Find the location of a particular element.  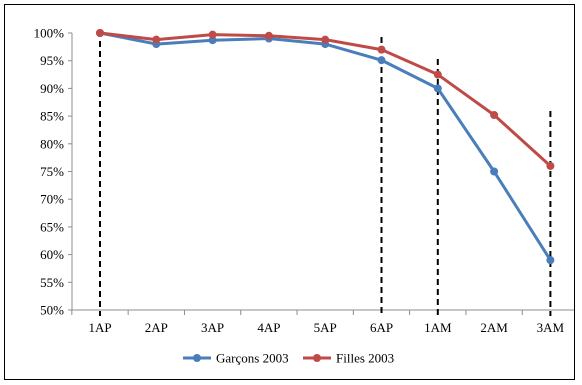

y-tick-label: 100% is located at coordinates (49, 33).